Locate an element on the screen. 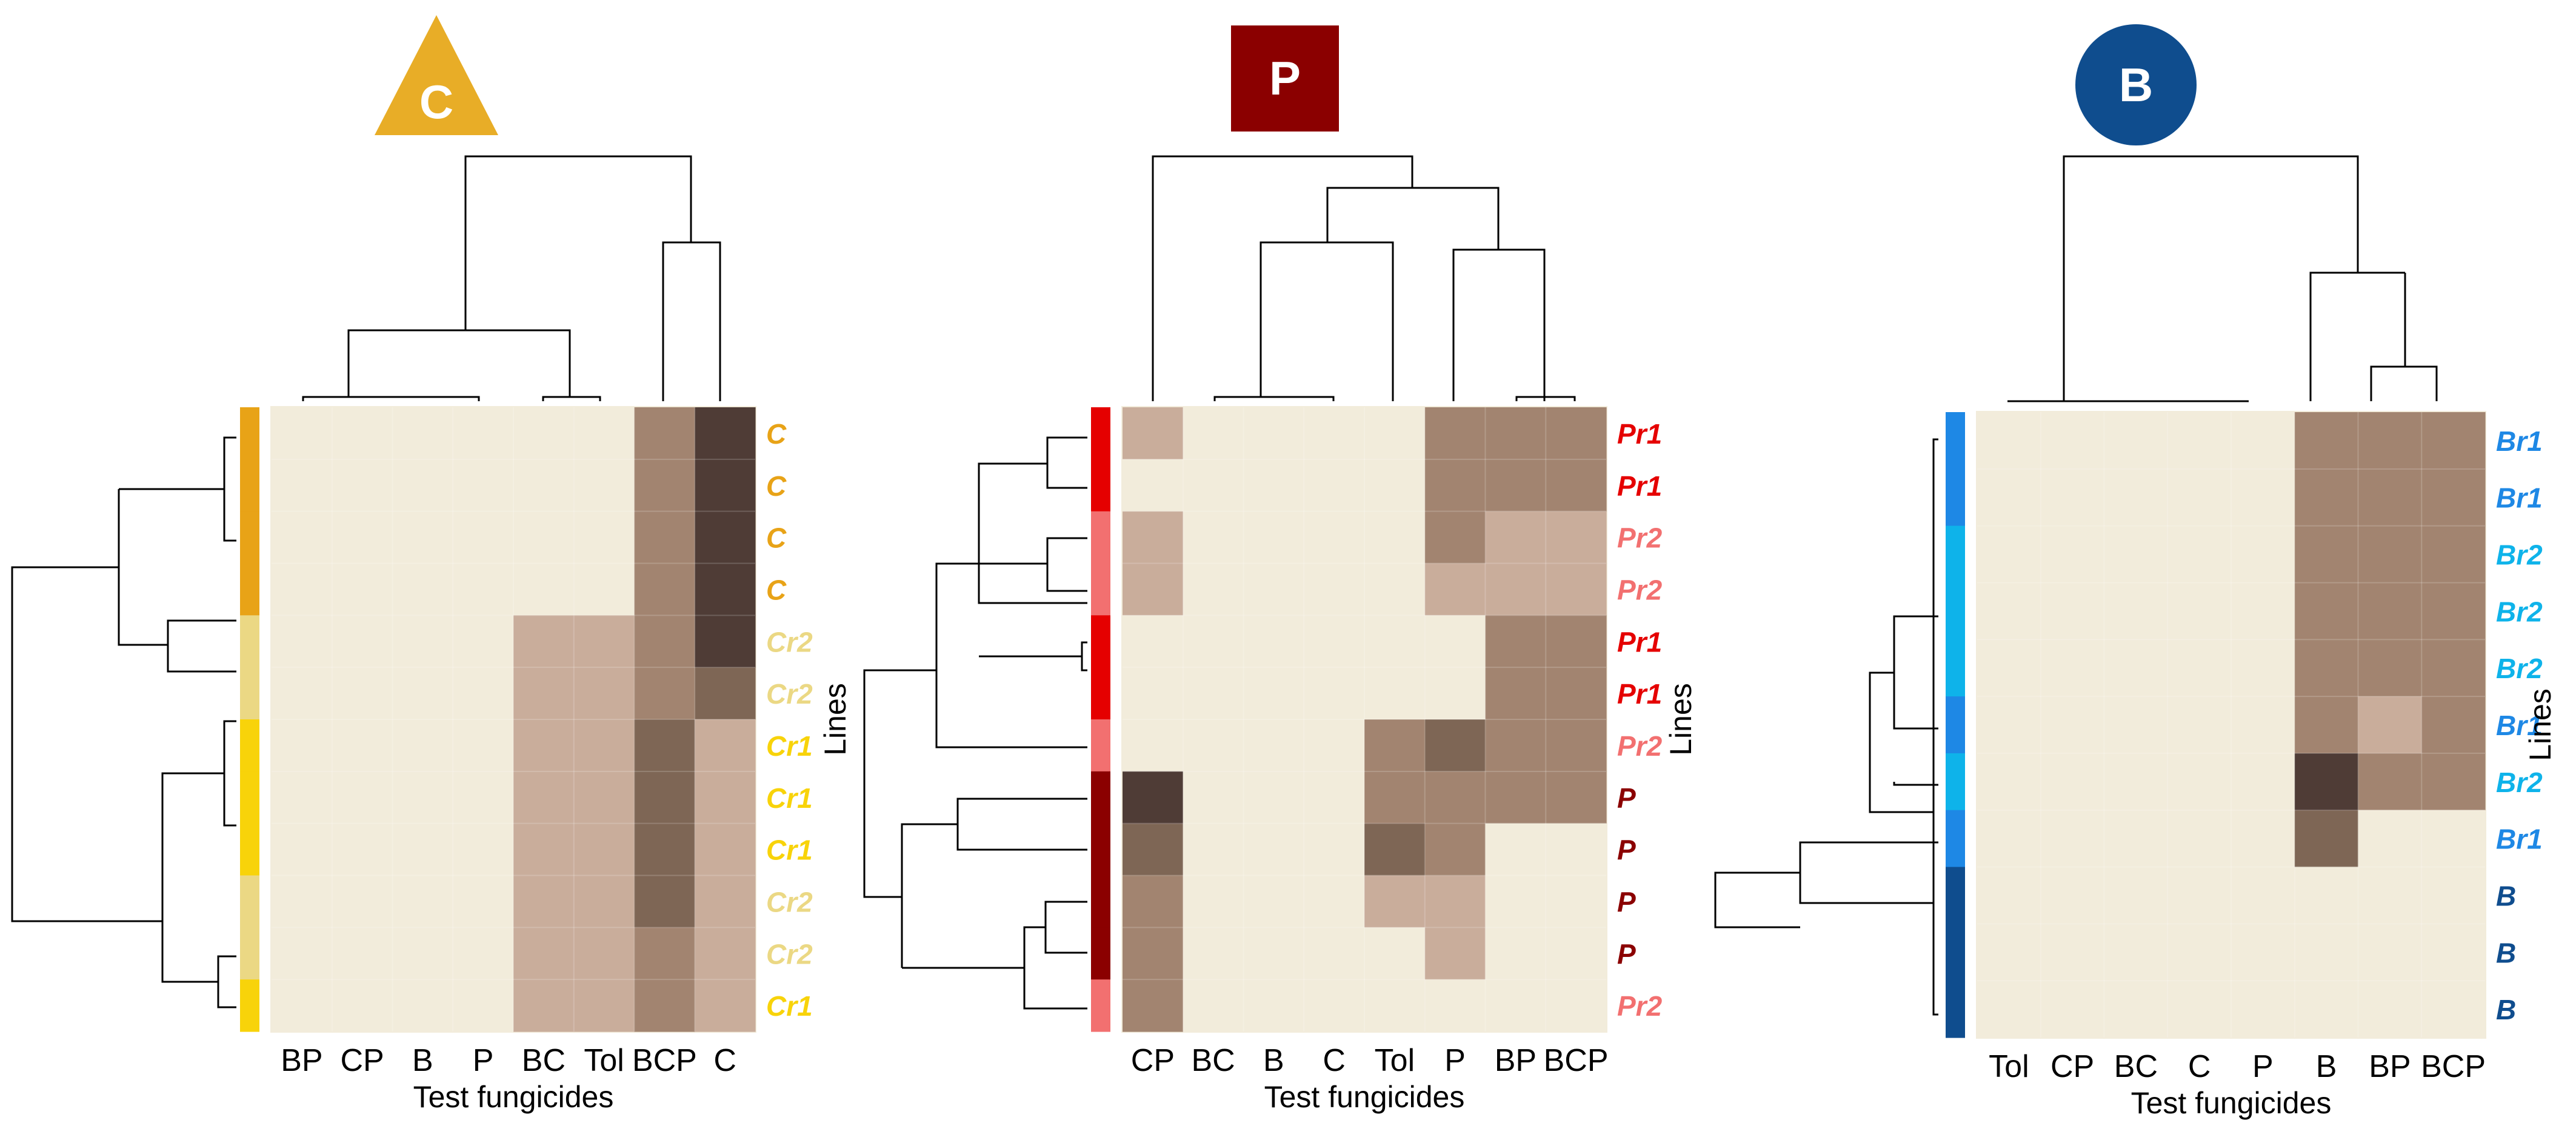  row-label: Pr1 is located at coordinates (1640, 694).